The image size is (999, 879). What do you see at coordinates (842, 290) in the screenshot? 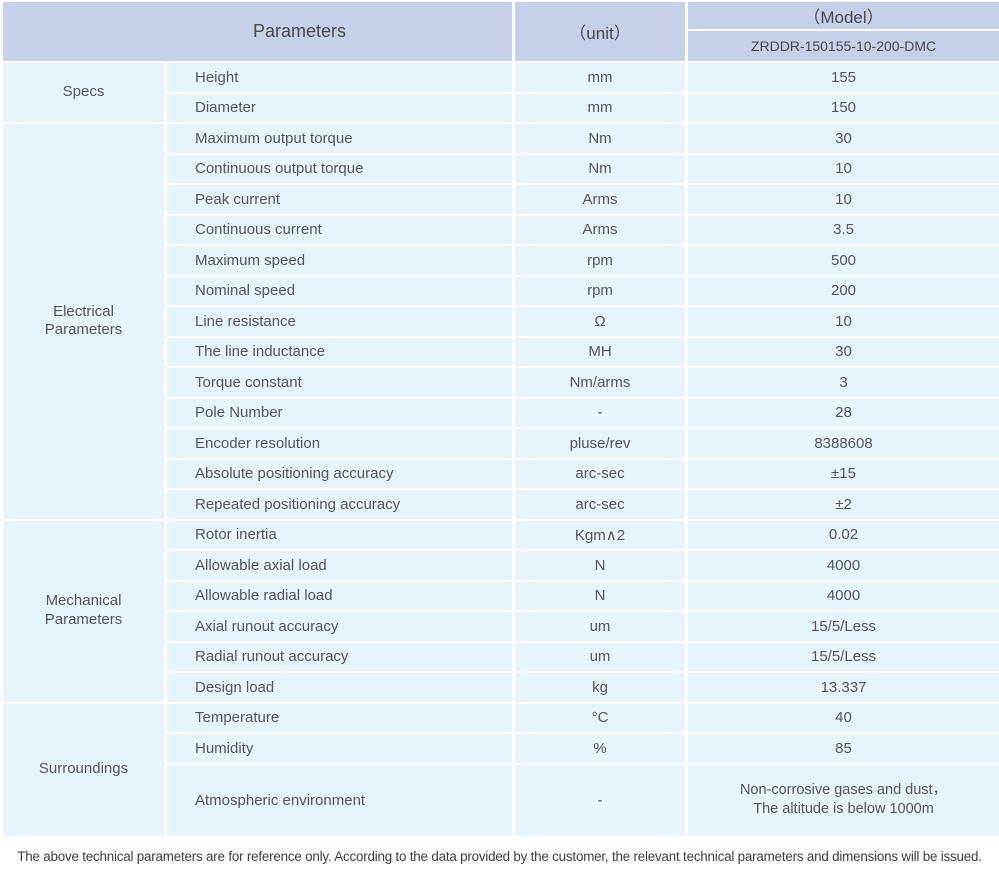
I see `value-cell: 200` at bounding box center [842, 290].